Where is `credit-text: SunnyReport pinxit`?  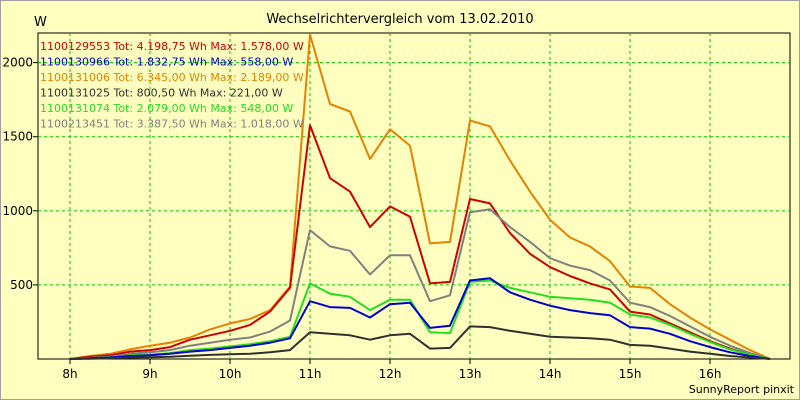
credit-text: SunnyReport pinxit is located at coordinates (741, 389).